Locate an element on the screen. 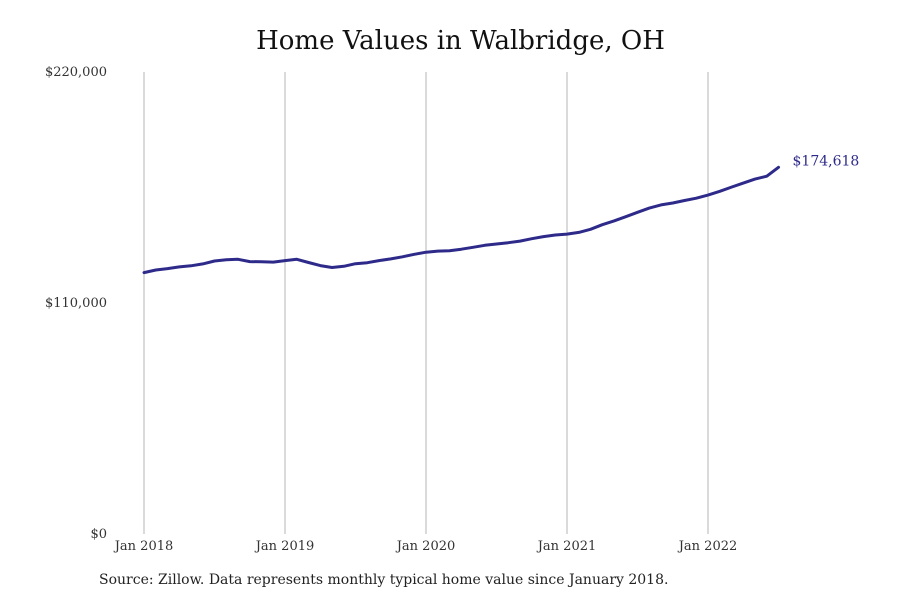  x-tick-label: Jan 2018 is located at coordinates (143, 546).